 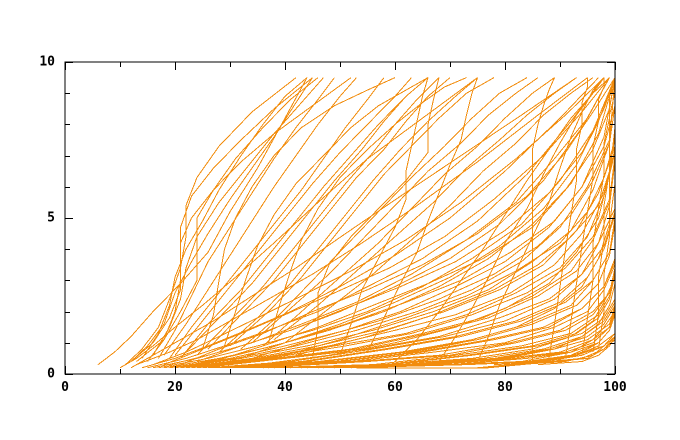 What do you see at coordinates (615, 387) in the screenshot?
I see `x-tick-label: 100` at bounding box center [615, 387].